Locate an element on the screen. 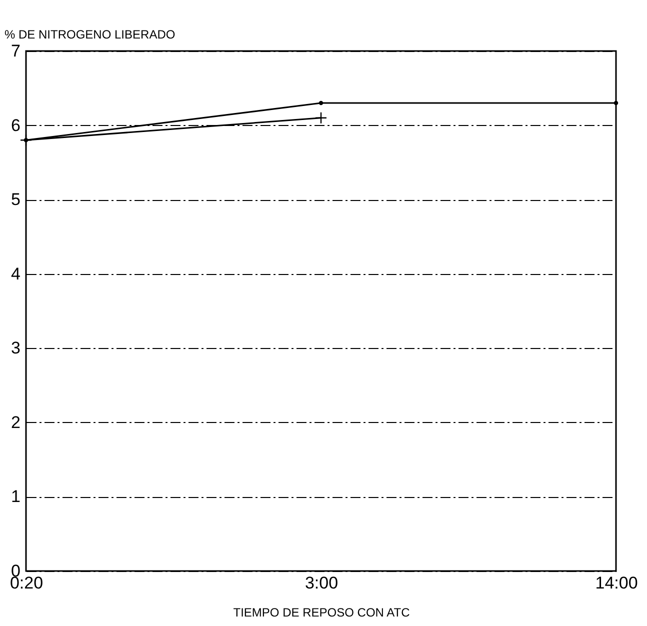 The width and height of the screenshot is (647, 626). x-tick-label: 3:00 is located at coordinates (321, 583).